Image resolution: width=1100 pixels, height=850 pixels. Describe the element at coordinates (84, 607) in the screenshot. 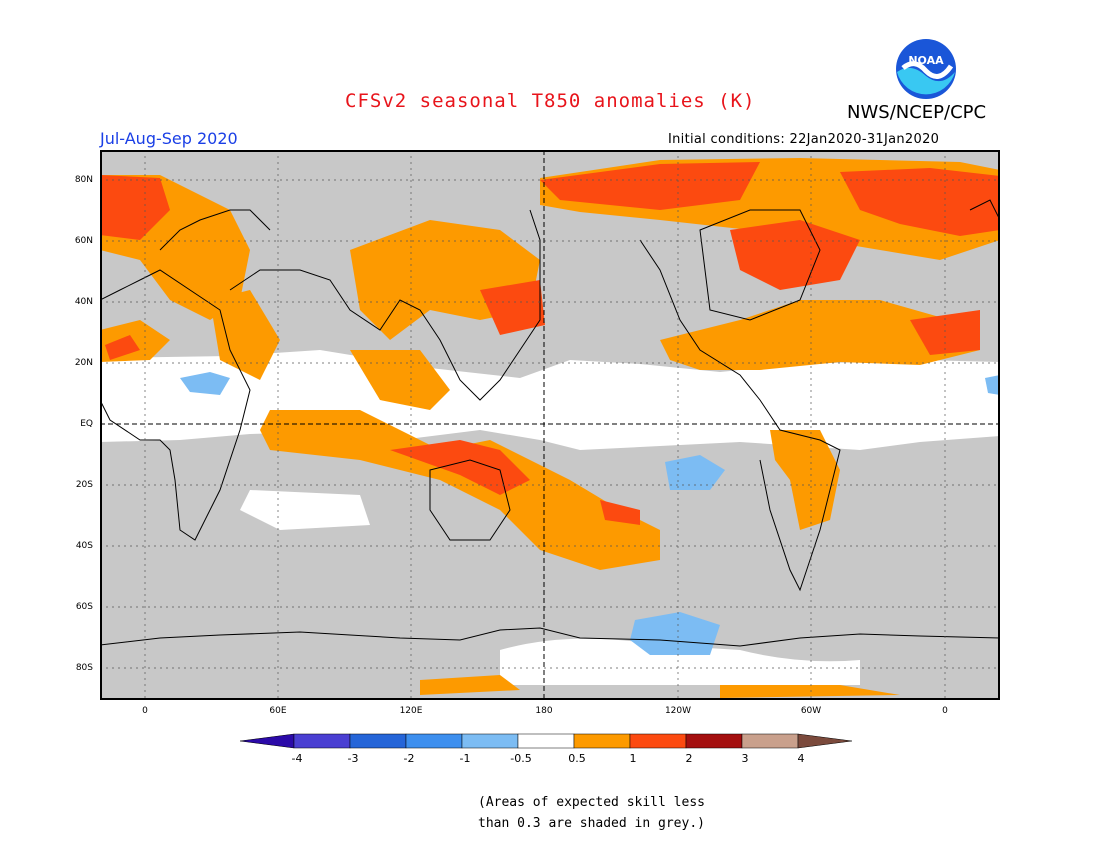

I see `lat-label: 60S` at that location.